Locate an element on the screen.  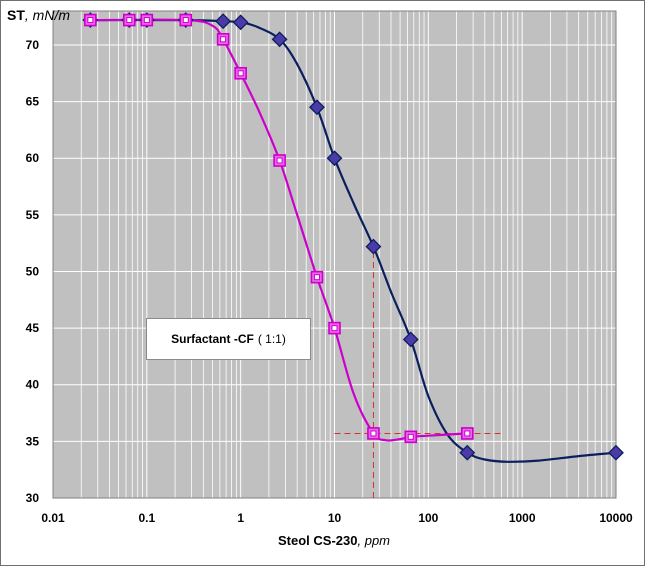
x-tick-label: 1 is located at coordinates (240, 518).